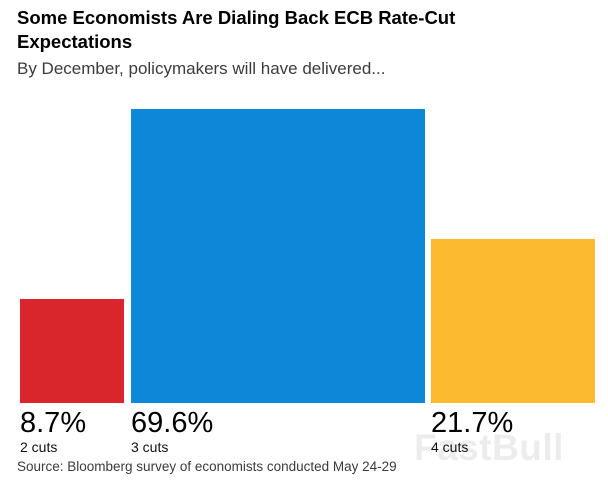 This screenshot has width=608, height=491. Describe the element at coordinates (172, 423) in the screenshot. I see `bar-value-label: 69.6%` at that location.